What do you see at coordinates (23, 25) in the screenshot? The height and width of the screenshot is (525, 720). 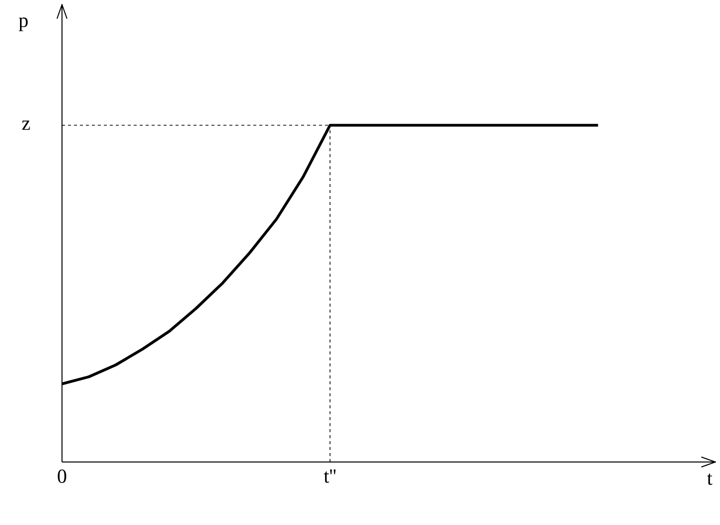 I see `y-axis-title: p` at bounding box center [23, 25].